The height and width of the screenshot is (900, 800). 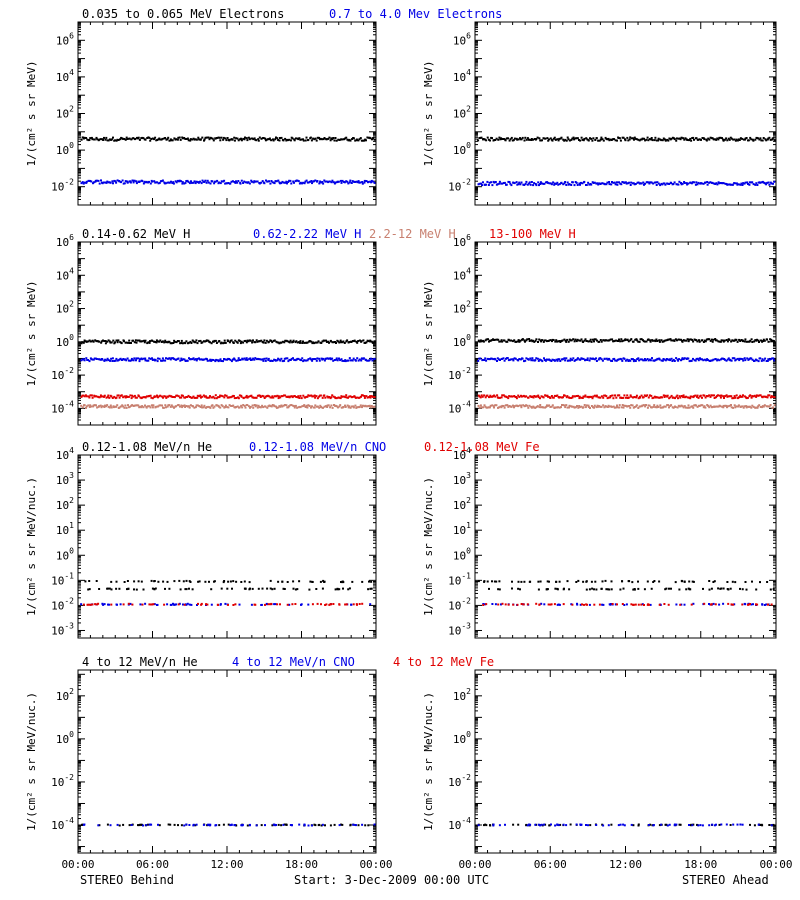 What do you see at coordinates (462, 274) in the screenshot?
I see `y-tick-label: 104` at bounding box center [462, 274].